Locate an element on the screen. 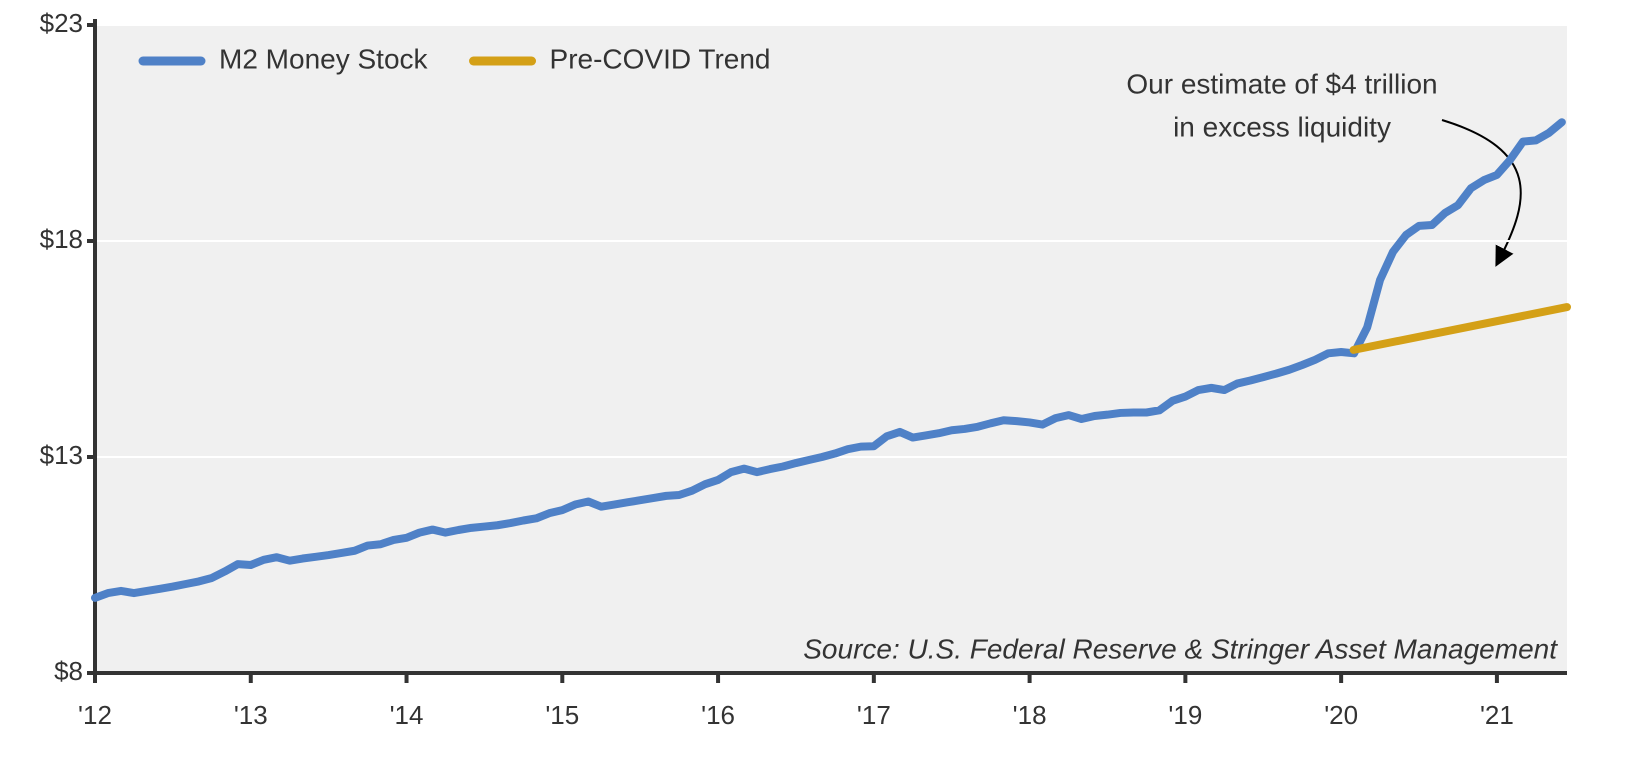 The width and height of the screenshot is (1627, 765). x-tick-label: '12 is located at coordinates (95, 715).